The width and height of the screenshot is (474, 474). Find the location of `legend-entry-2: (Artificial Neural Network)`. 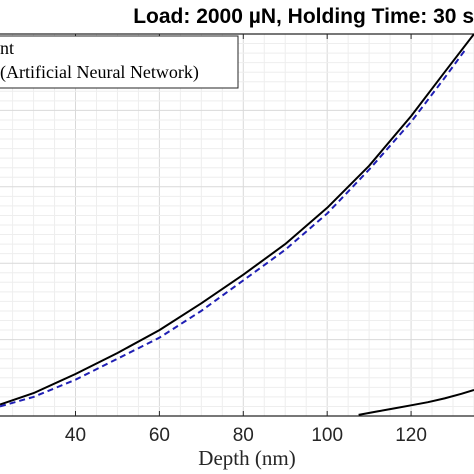

legend-entry-2: (Artificial Neural Network) is located at coordinates (99, 72).